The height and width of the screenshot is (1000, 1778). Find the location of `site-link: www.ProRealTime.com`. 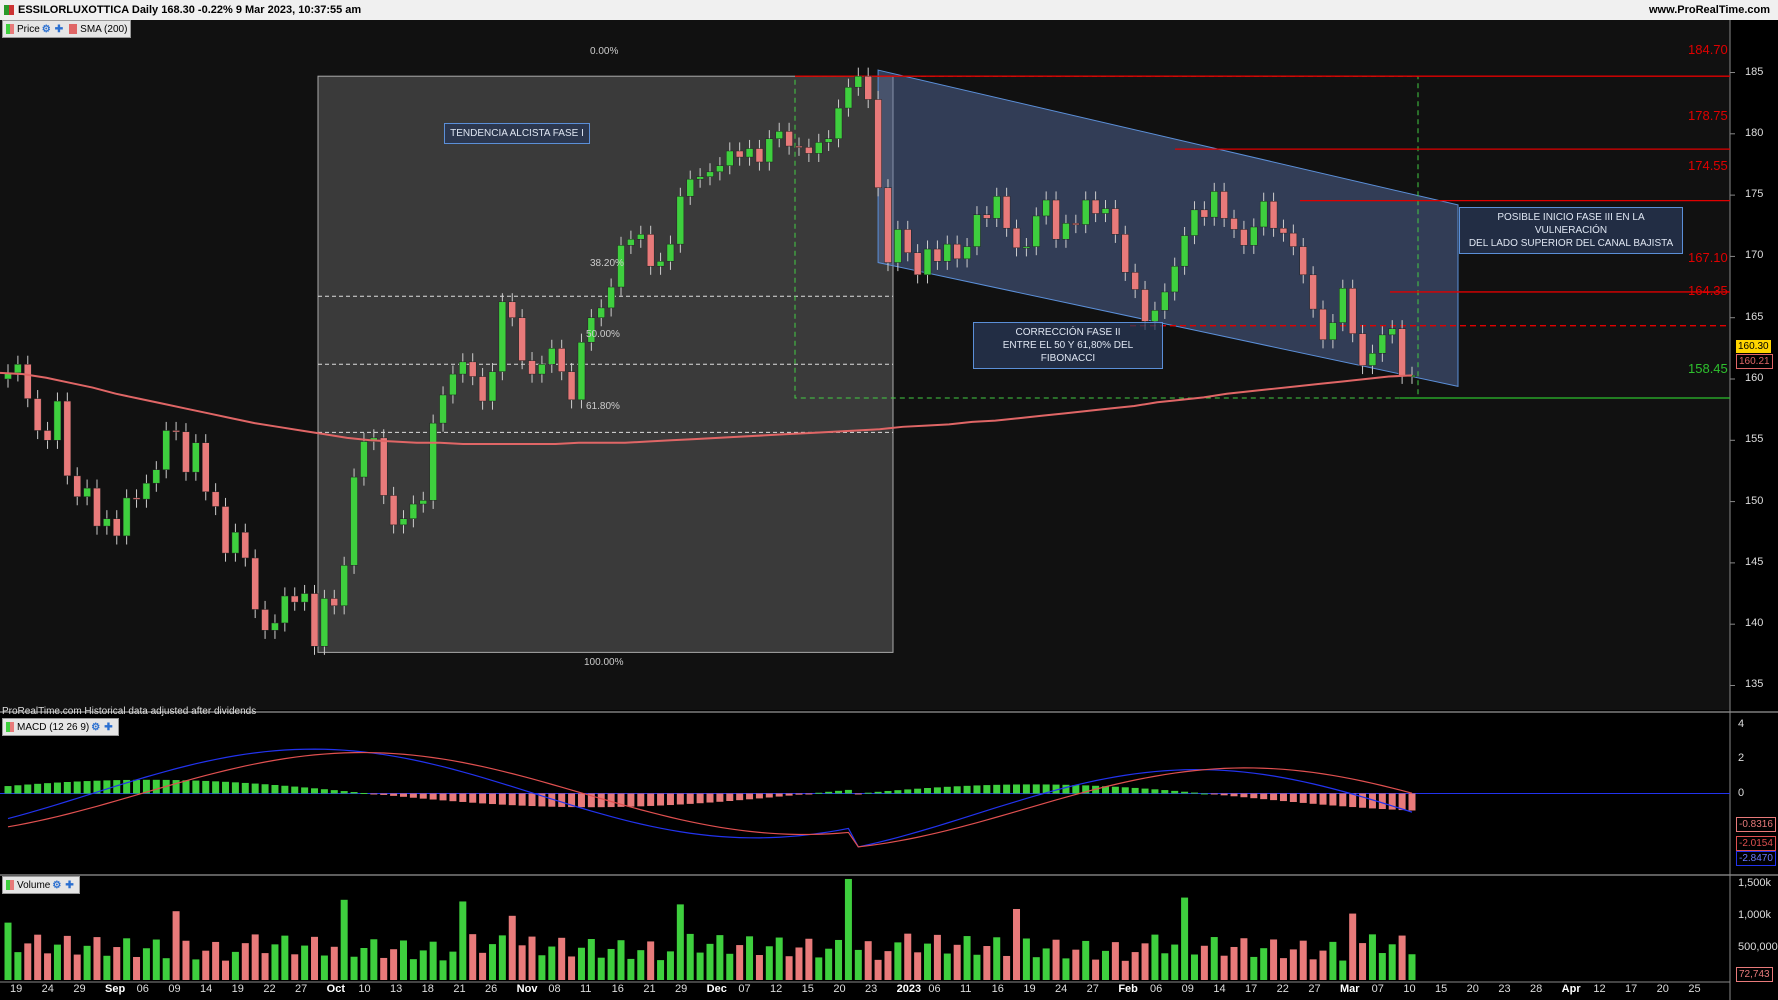

site-link: www.ProRealTime.com is located at coordinates (1709, 10).